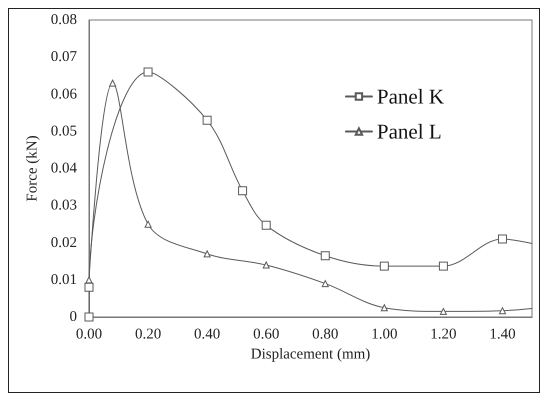 Image resolution: width=548 pixels, height=401 pixels. I want to click on x-tick-label: 0.80, so click(325, 334).